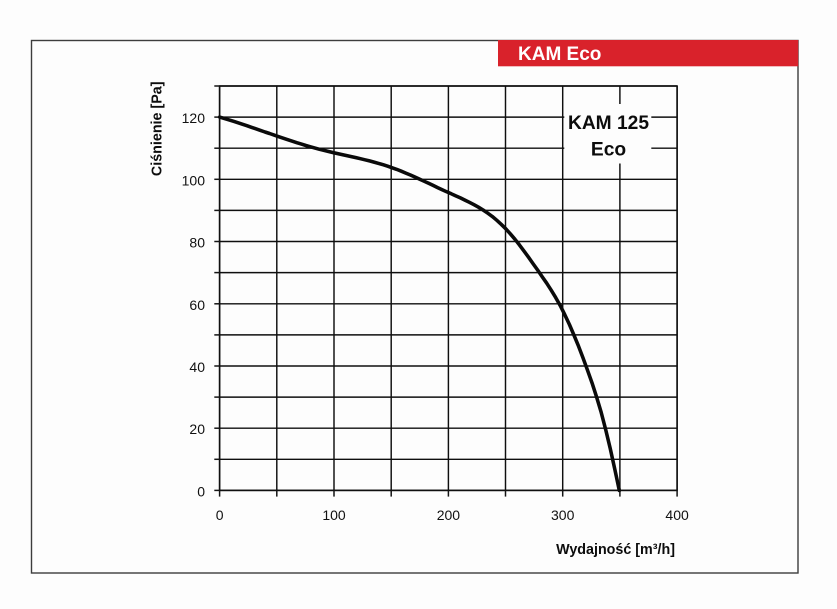 The image size is (837, 609). Describe the element at coordinates (677, 515) in the screenshot. I see `svg-text: 400` at that location.